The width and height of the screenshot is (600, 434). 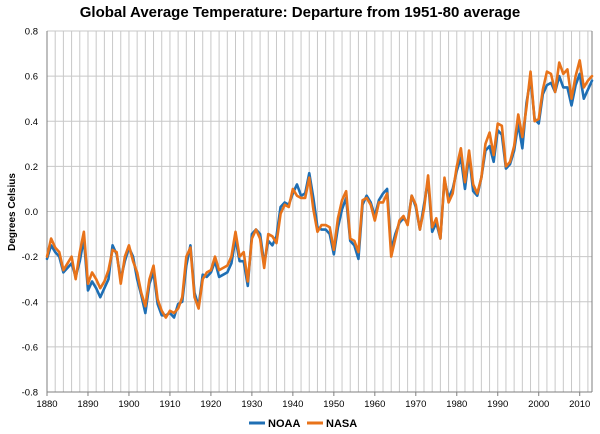 What do you see at coordinates (31, 77) in the screenshot?
I see `y-tick-label: 0.6` at bounding box center [31, 77].